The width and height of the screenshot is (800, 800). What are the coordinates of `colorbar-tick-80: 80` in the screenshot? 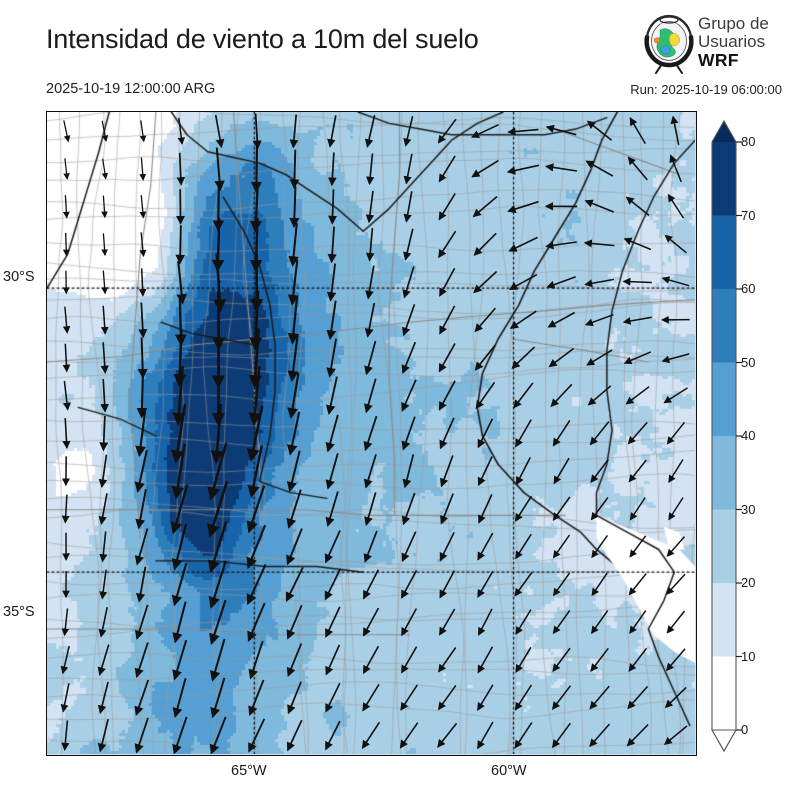 It's located at (748, 141).